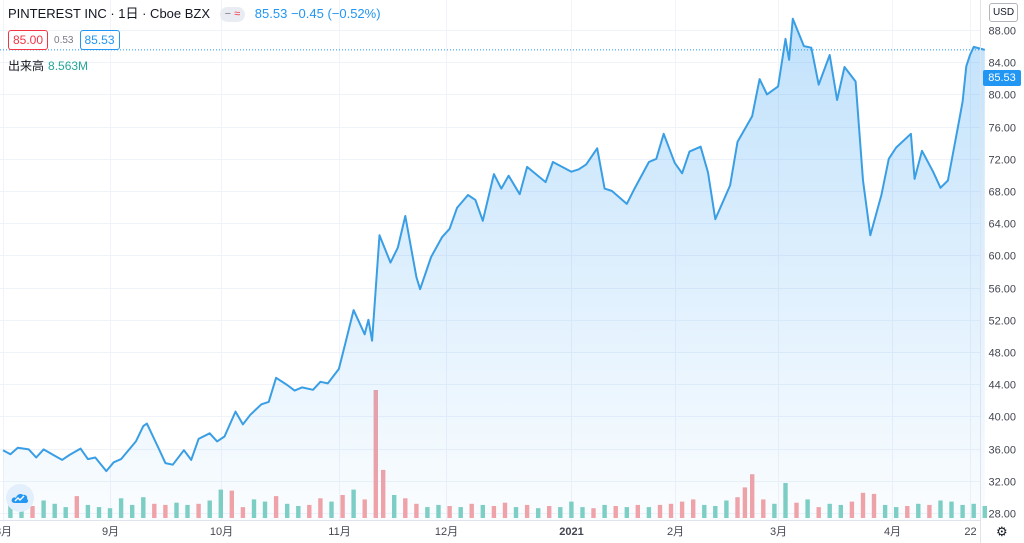 This screenshot has height=543, width=1024. Describe the element at coordinates (1002, 161) in the screenshot. I see `y-tick-label: 72.00` at that location.